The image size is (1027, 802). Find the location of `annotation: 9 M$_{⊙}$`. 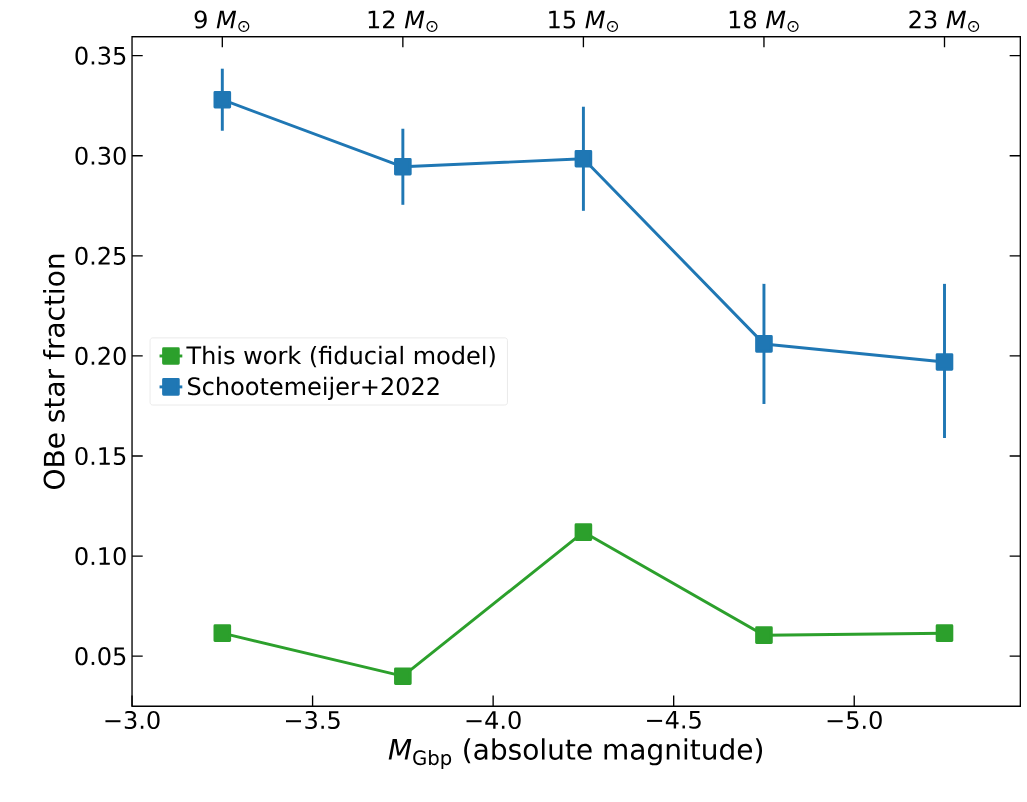

annotation: 9 M$_{⊙}$ is located at coordinates (222, 21).